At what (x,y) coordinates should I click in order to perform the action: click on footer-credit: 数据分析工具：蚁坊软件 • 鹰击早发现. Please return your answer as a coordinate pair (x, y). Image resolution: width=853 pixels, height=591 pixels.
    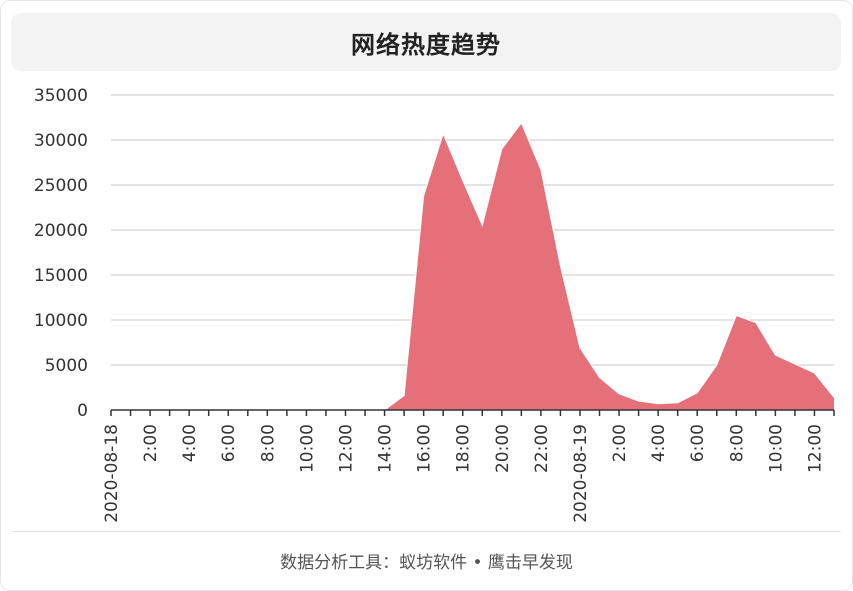
    Looking at the image, I should click on (426, 563).